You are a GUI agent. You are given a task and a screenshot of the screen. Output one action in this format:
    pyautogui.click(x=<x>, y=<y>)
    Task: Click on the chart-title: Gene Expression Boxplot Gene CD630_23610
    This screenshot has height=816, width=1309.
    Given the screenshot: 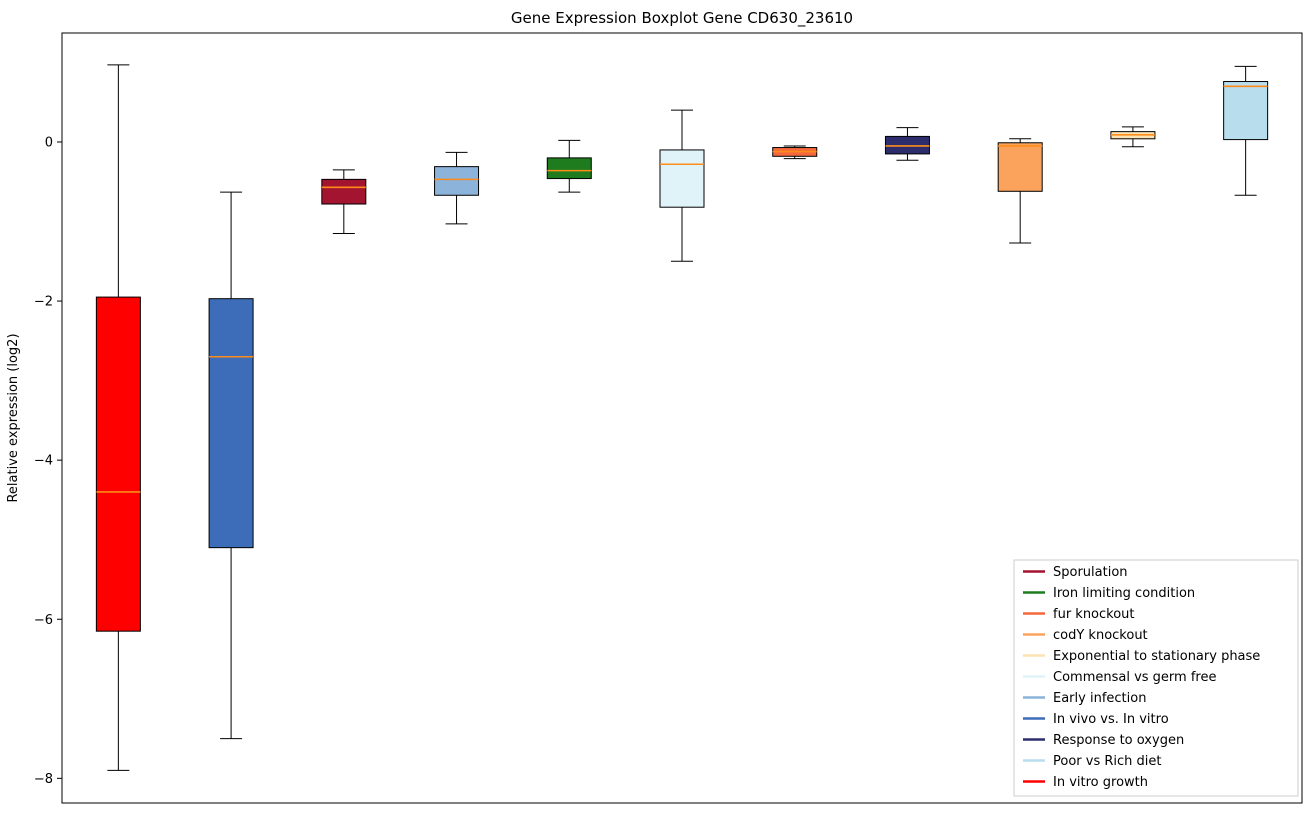 What is the action you would take?
    pyautogui.click(x=682, y=18)
    